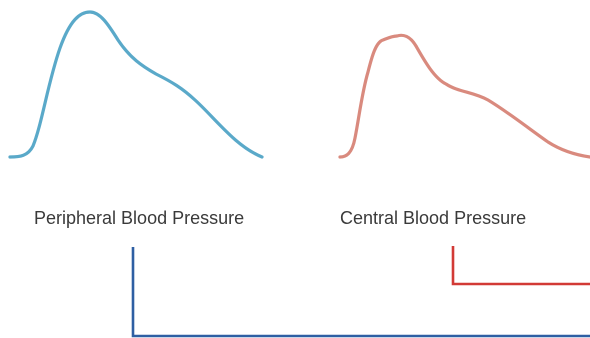 This screenshot has width=590, height=338. Describe the element at coordinates (139, 218) in the screenshot. I see `peripheral-blood-pressure-label: Peripheral Blood Pressure` at that location.